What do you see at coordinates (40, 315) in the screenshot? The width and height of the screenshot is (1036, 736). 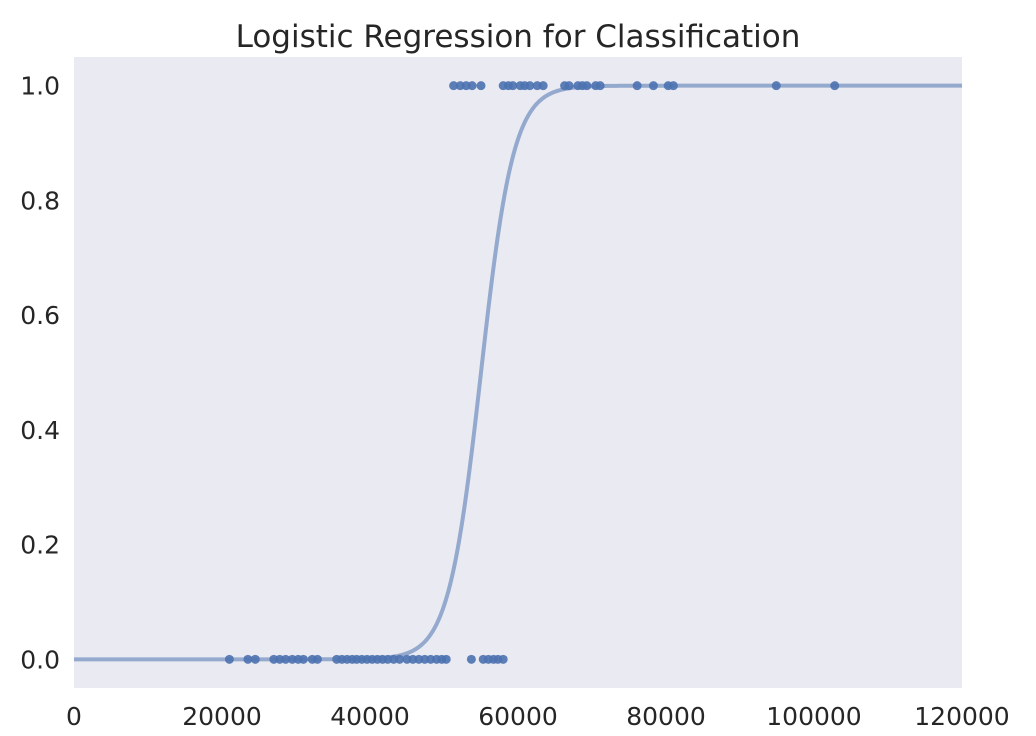 I see `y-tick-label: 0.6` at bounding box center [40, 315].